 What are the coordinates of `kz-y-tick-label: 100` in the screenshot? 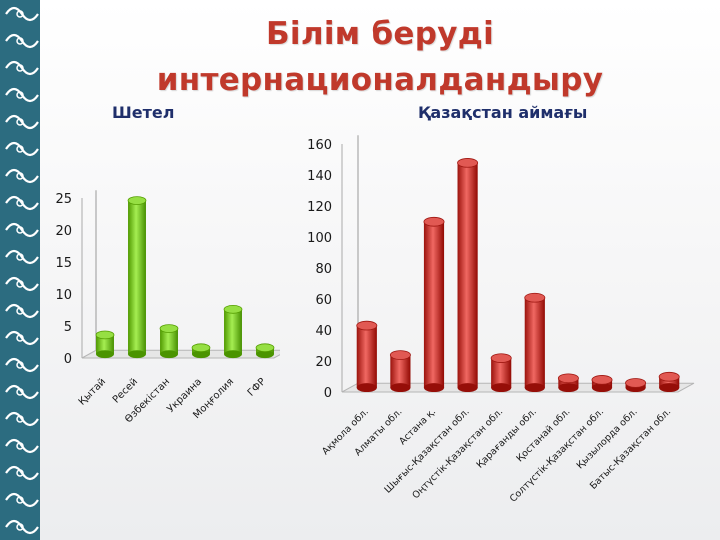 It's located at (319, 238).